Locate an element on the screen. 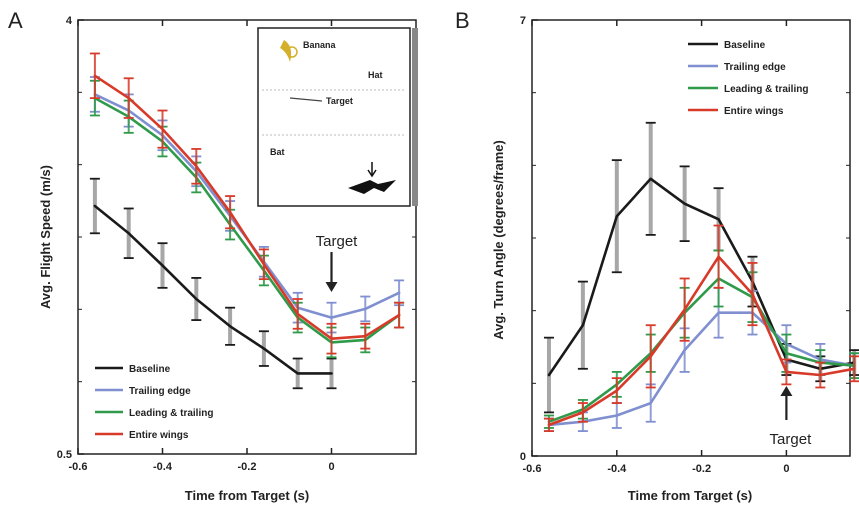 This screenshot has width=859, height=511. inset-bat-label: Bat is located at coordinates (277, 152).